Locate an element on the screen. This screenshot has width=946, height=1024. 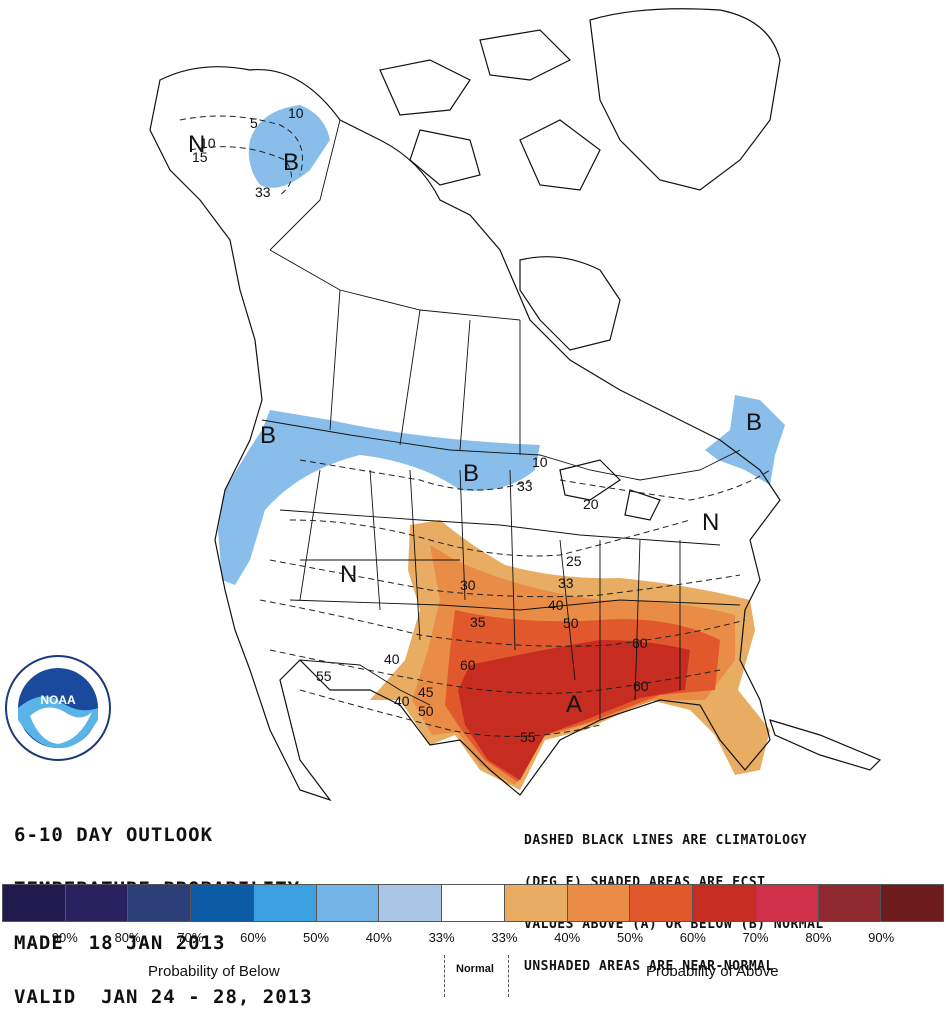
map-note-line: UNSHADED AREAS ARE NEAR-NORMAL is located at coordinates (649, 966).